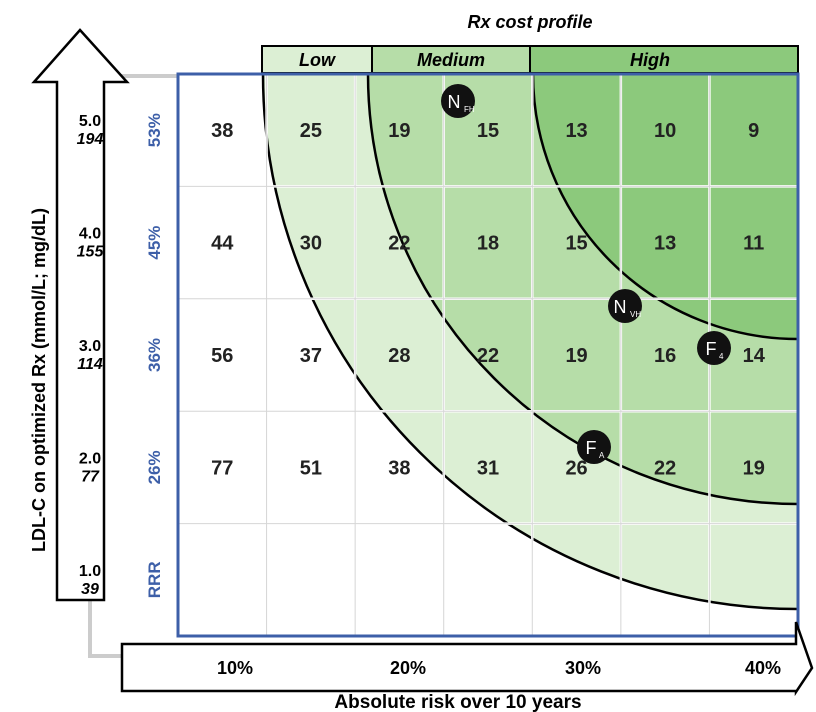  Describe the element at coordinates (754, 356) in the screenshot. I see `cell-value: 14` at that location.